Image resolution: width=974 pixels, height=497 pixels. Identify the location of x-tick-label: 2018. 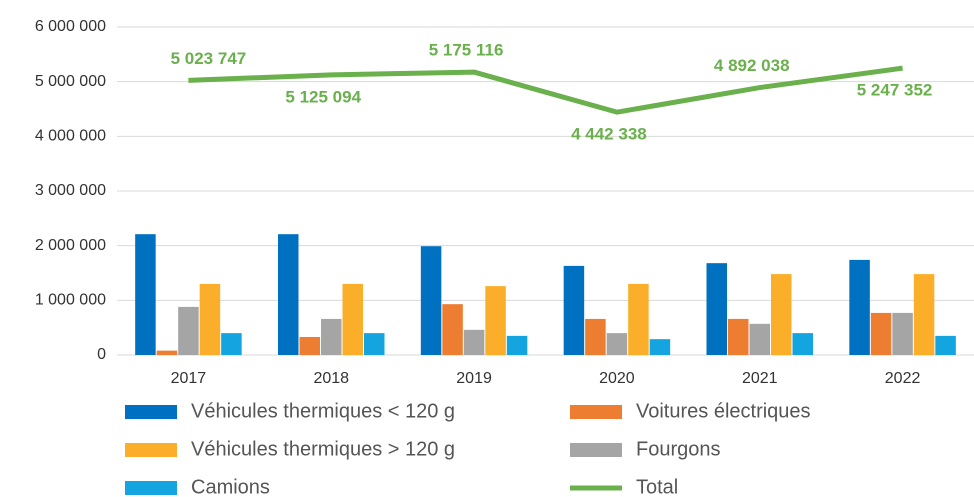
(331, 378).